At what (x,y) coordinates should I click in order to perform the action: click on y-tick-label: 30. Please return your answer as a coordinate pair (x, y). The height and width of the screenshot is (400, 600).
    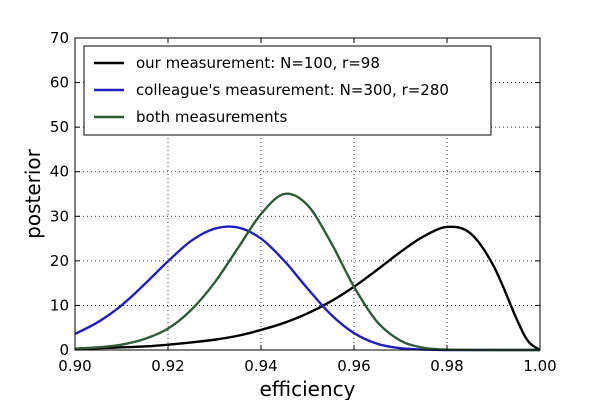
    Looking at the image, I should click on (59, 216).